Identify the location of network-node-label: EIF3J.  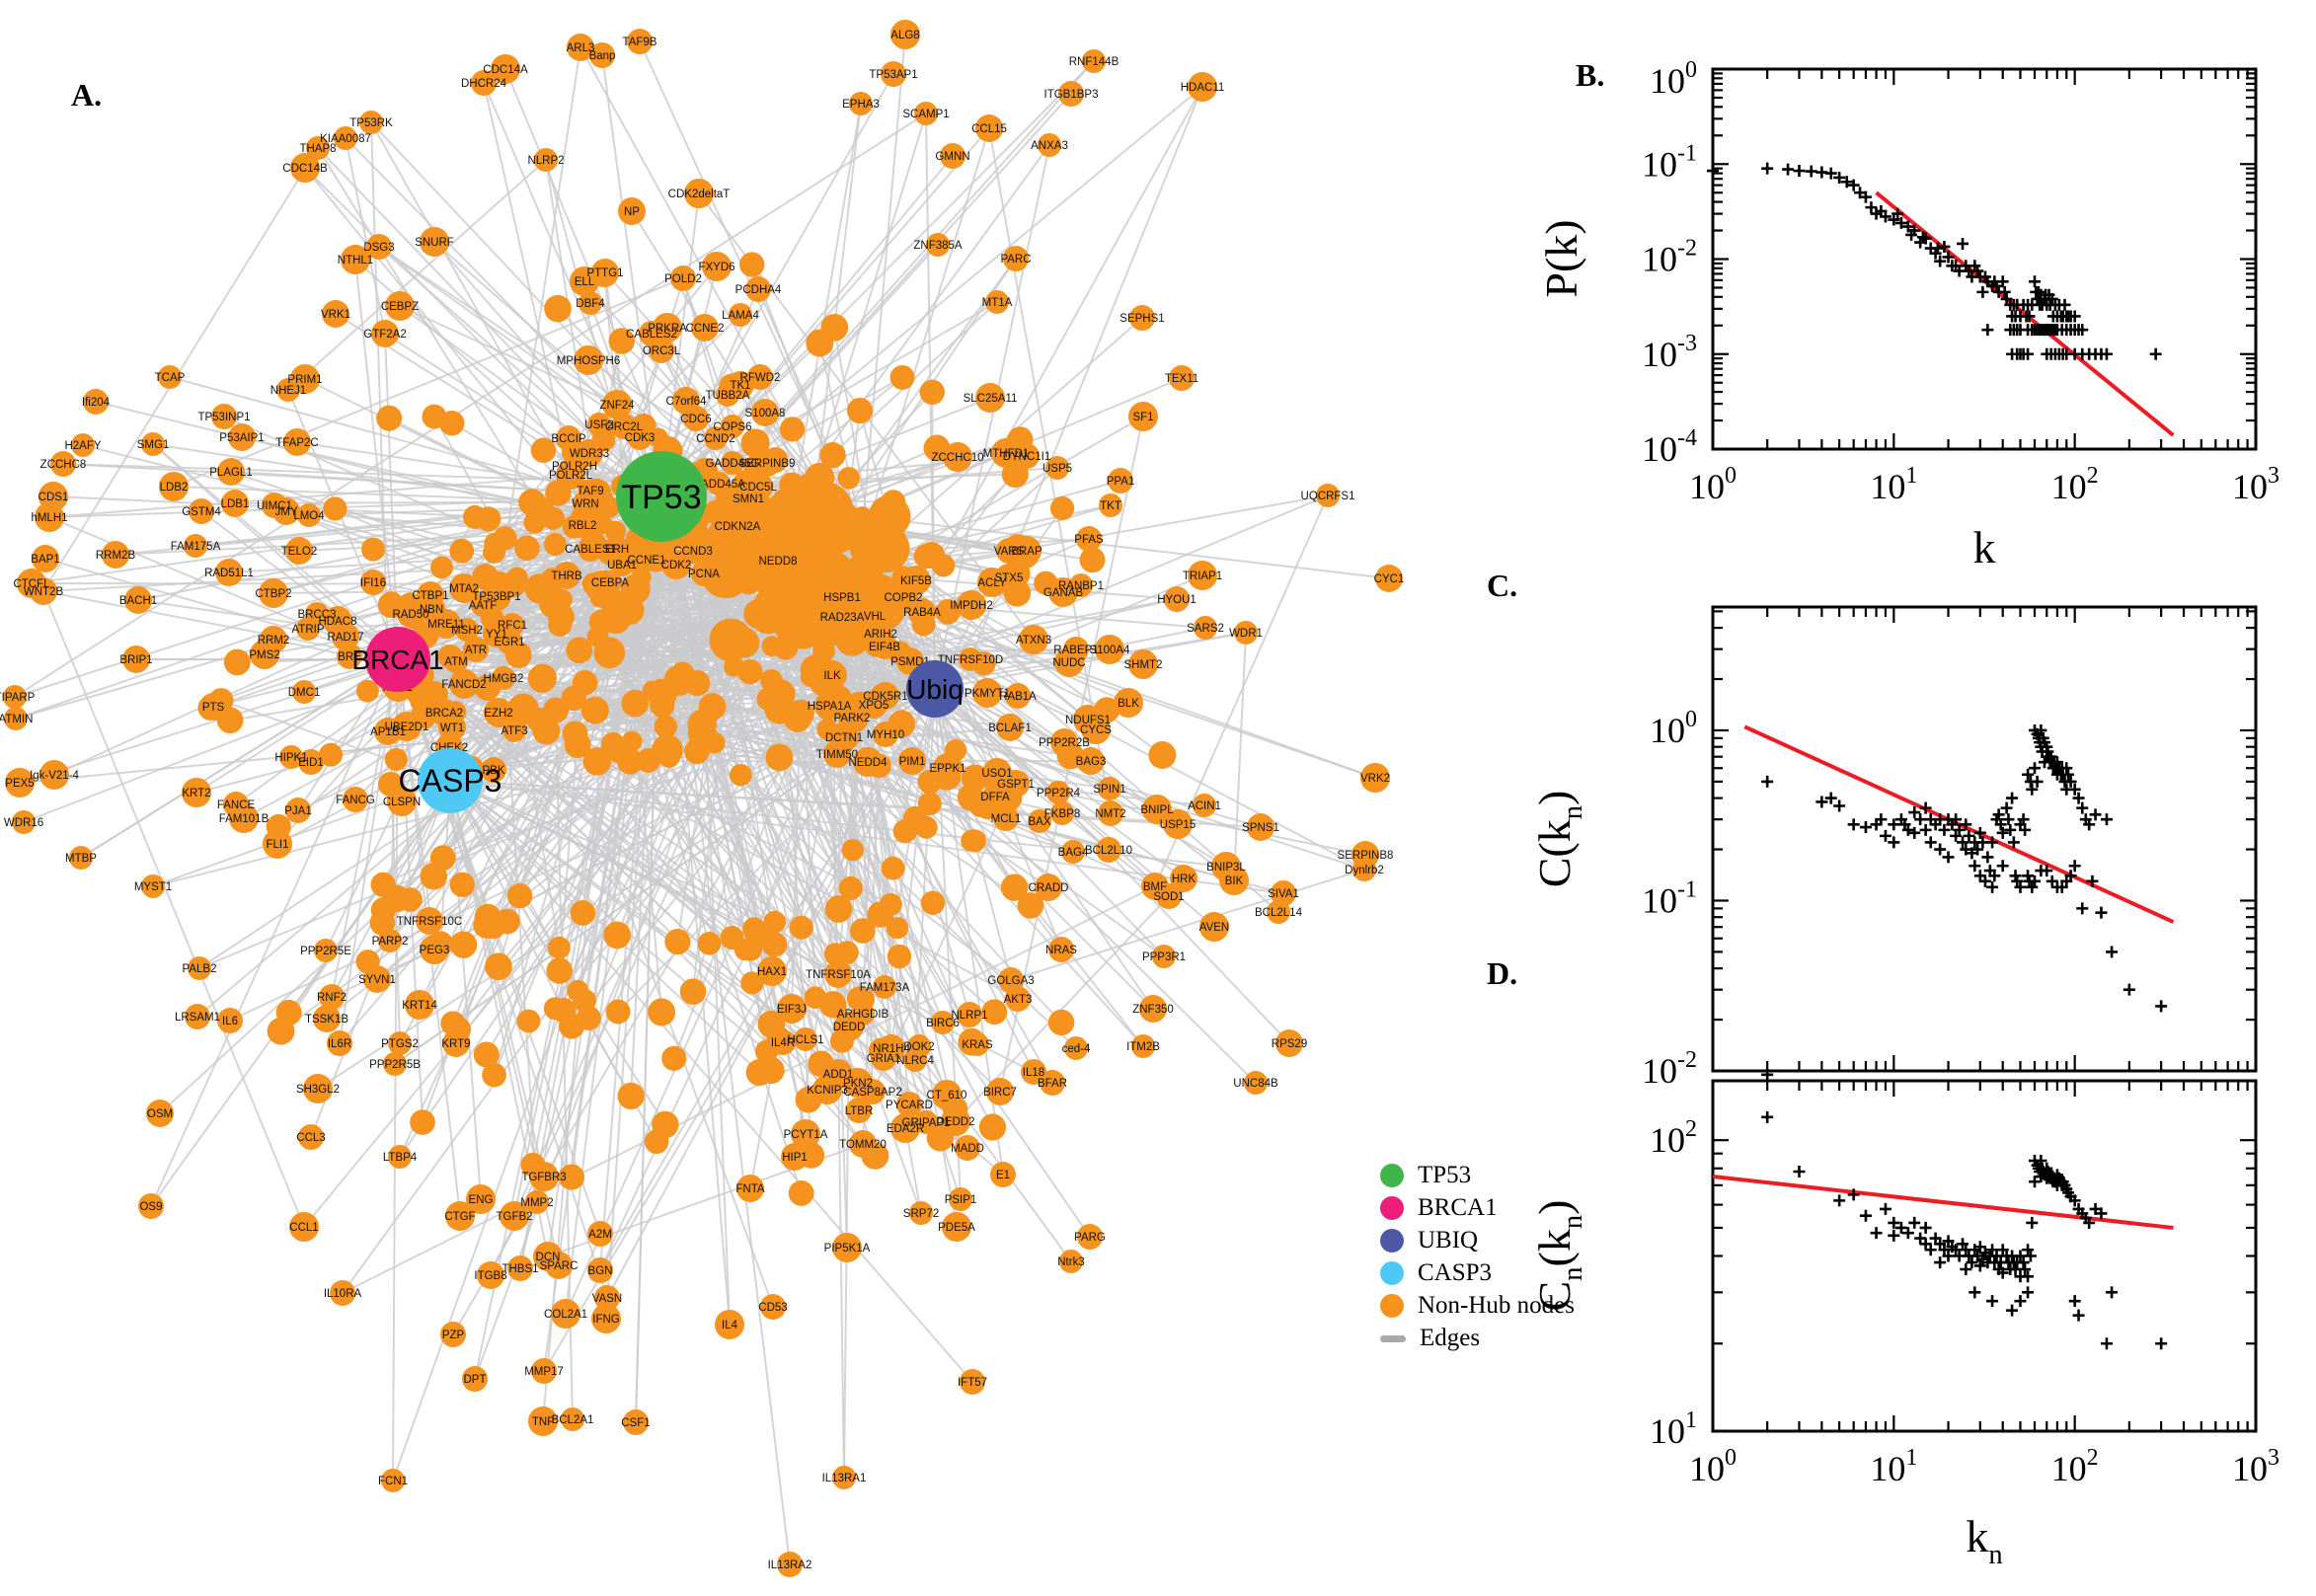
(792, 1010).